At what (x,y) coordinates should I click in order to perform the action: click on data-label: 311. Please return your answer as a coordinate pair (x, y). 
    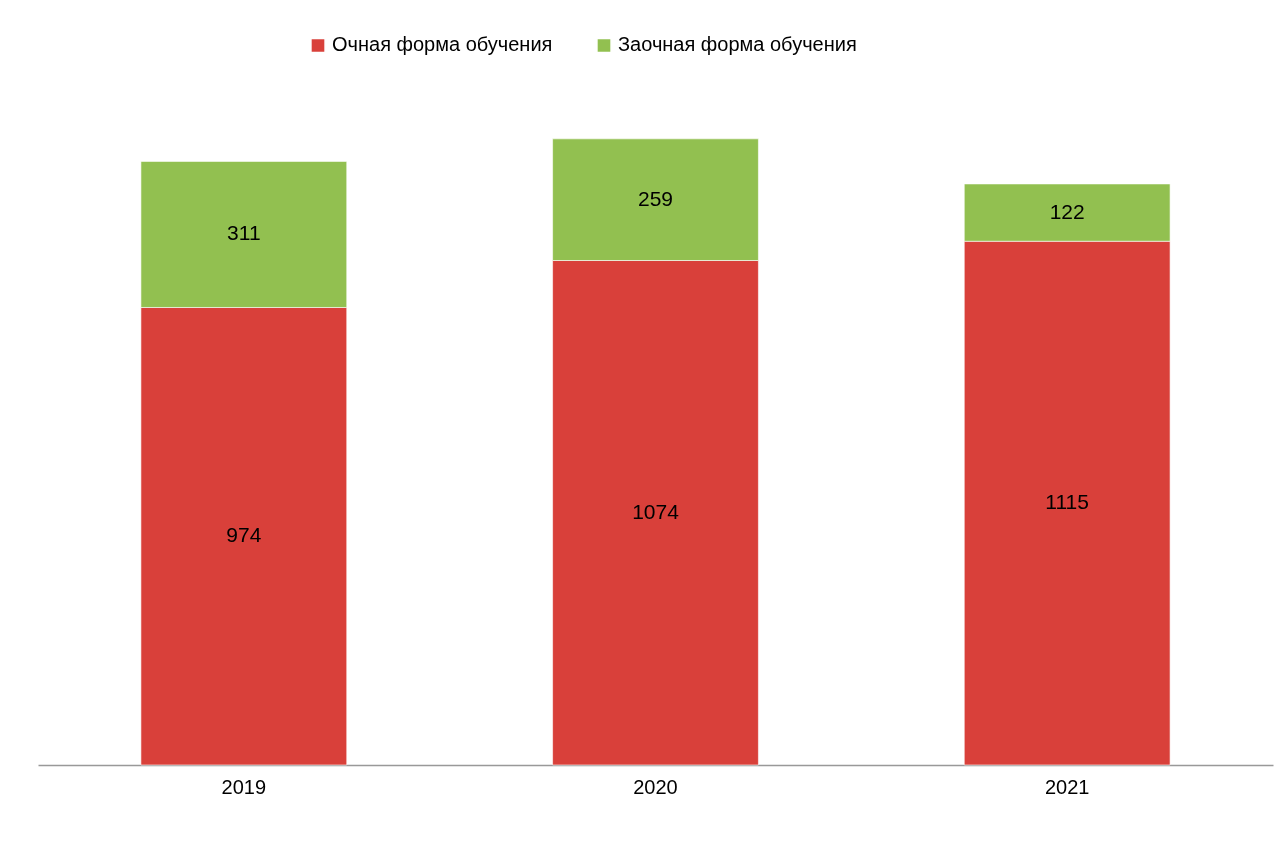
    Looking at the image, I should click on (244, 233).